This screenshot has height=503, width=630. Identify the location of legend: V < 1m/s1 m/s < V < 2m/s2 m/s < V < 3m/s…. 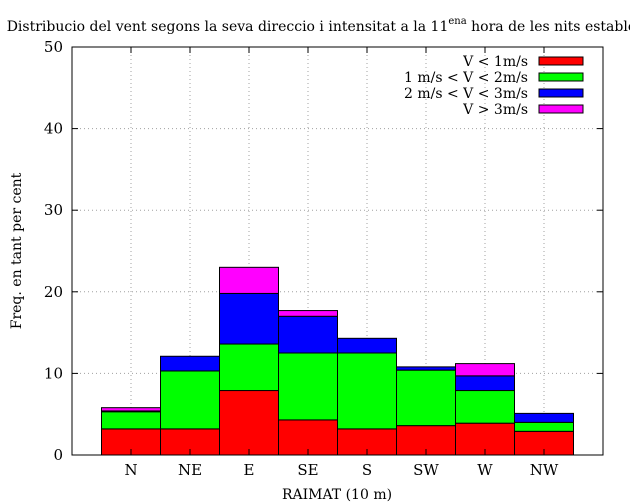
(494, 86).